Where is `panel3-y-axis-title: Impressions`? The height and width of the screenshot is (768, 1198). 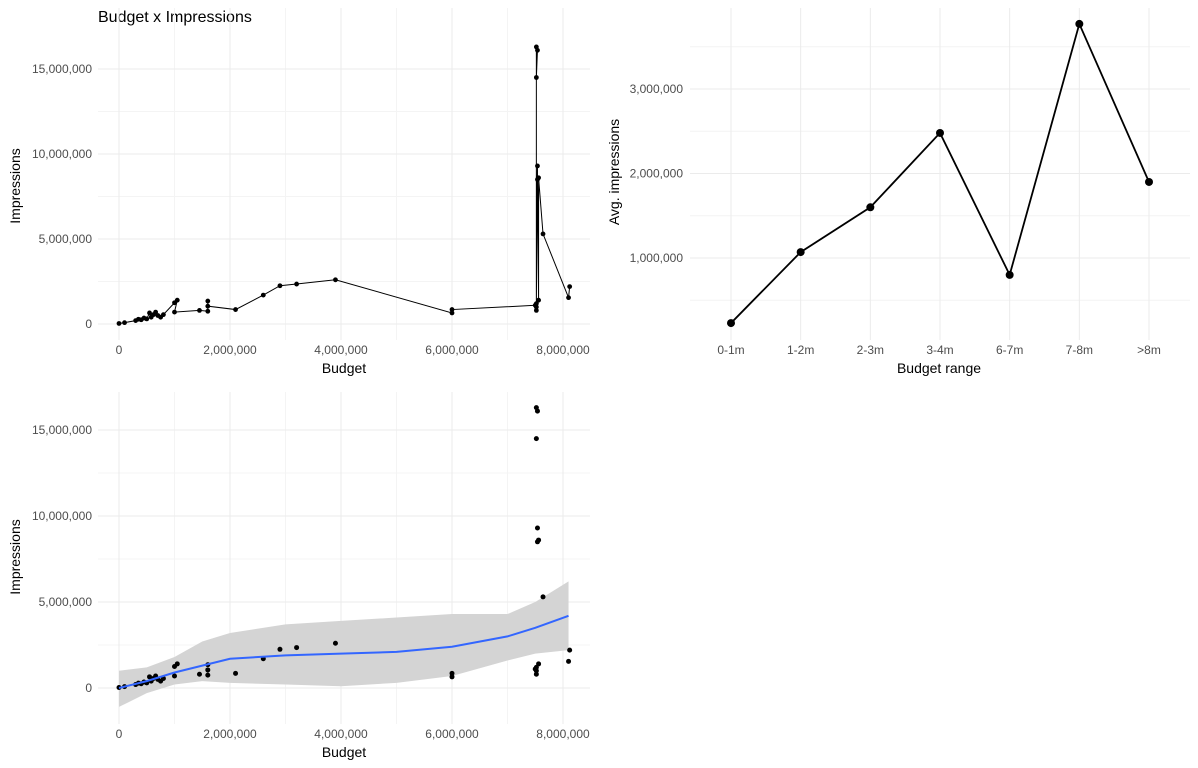 panel3-y-axis-title: Impressions is located at coordinates (15, 556).